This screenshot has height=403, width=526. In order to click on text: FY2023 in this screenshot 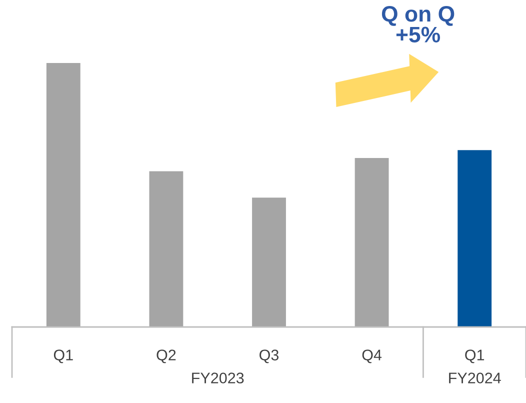, I will do `click(218, 378)`.